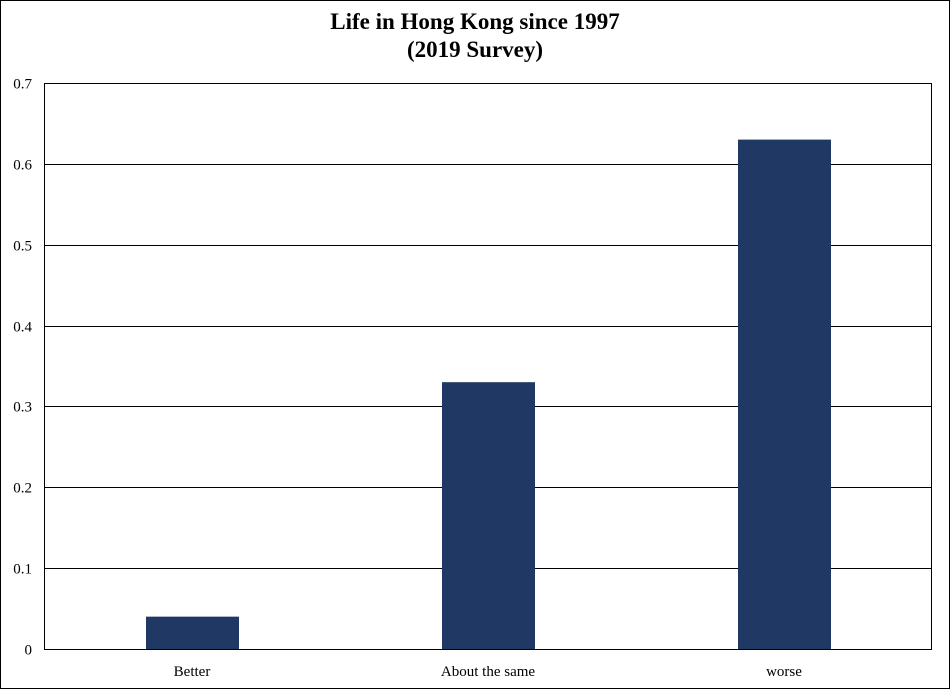 The image size is (950, 689). What do you see at coordinates (22, 570) in the screenshot?
I see `y-tick-label: 0.1` at bounding box center [22, 570].